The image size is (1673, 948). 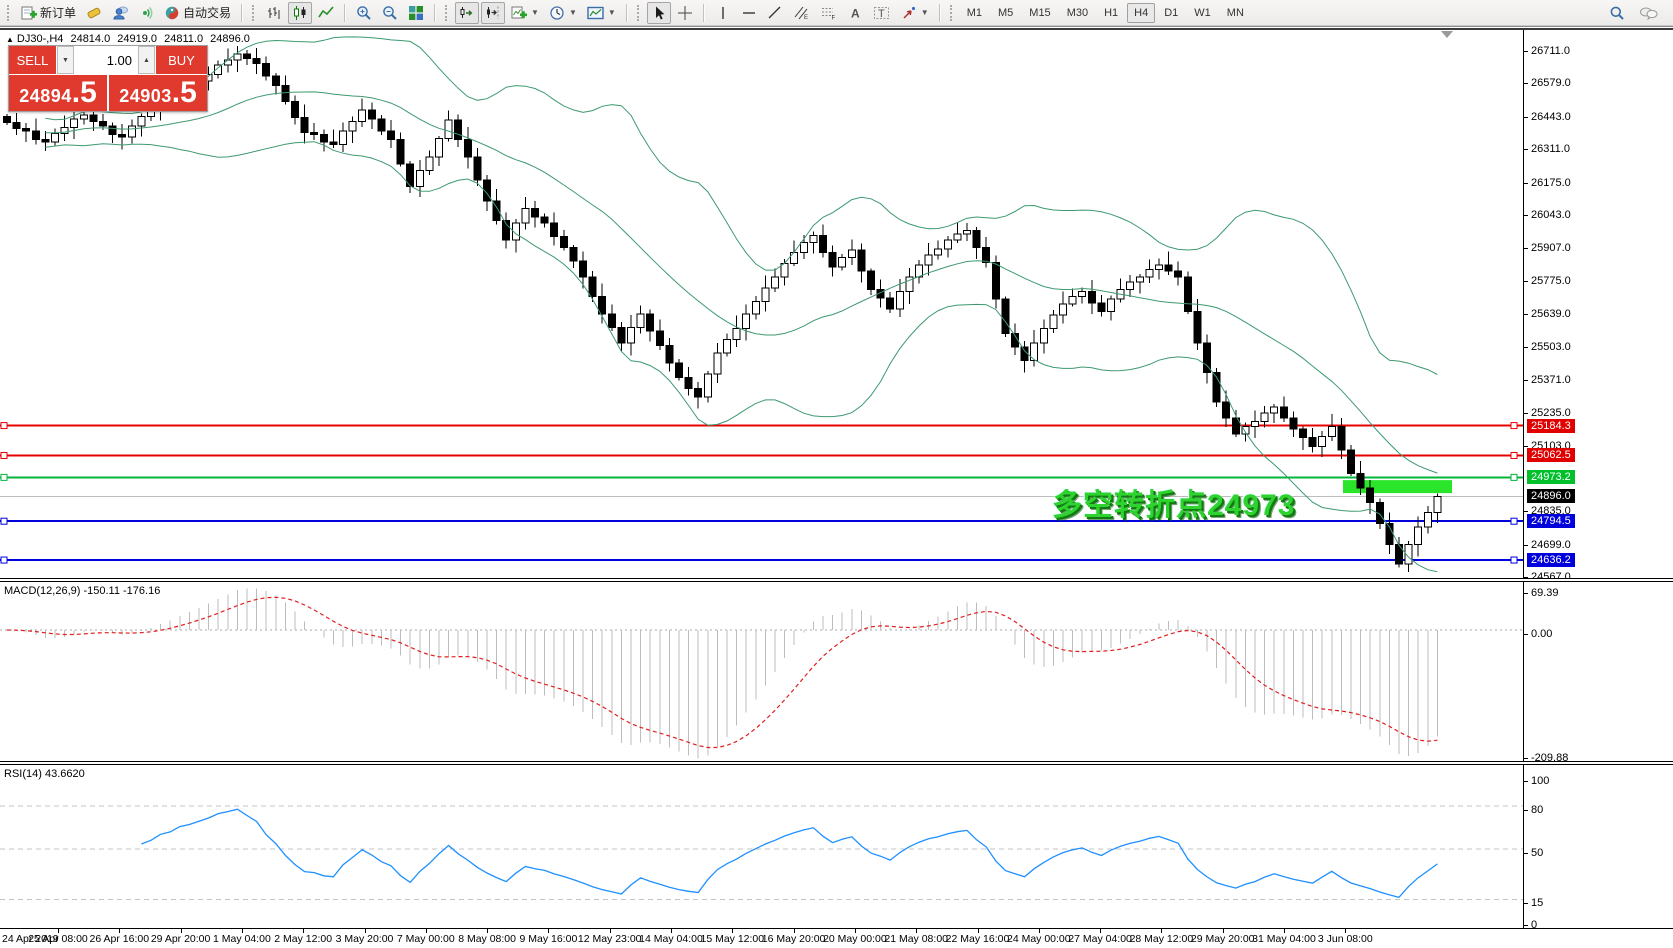 What do you see at coordinates (1551, 116) in the screenshot?
I see `price-tick-label: 26443.0` at bounding box center [1551, 116].